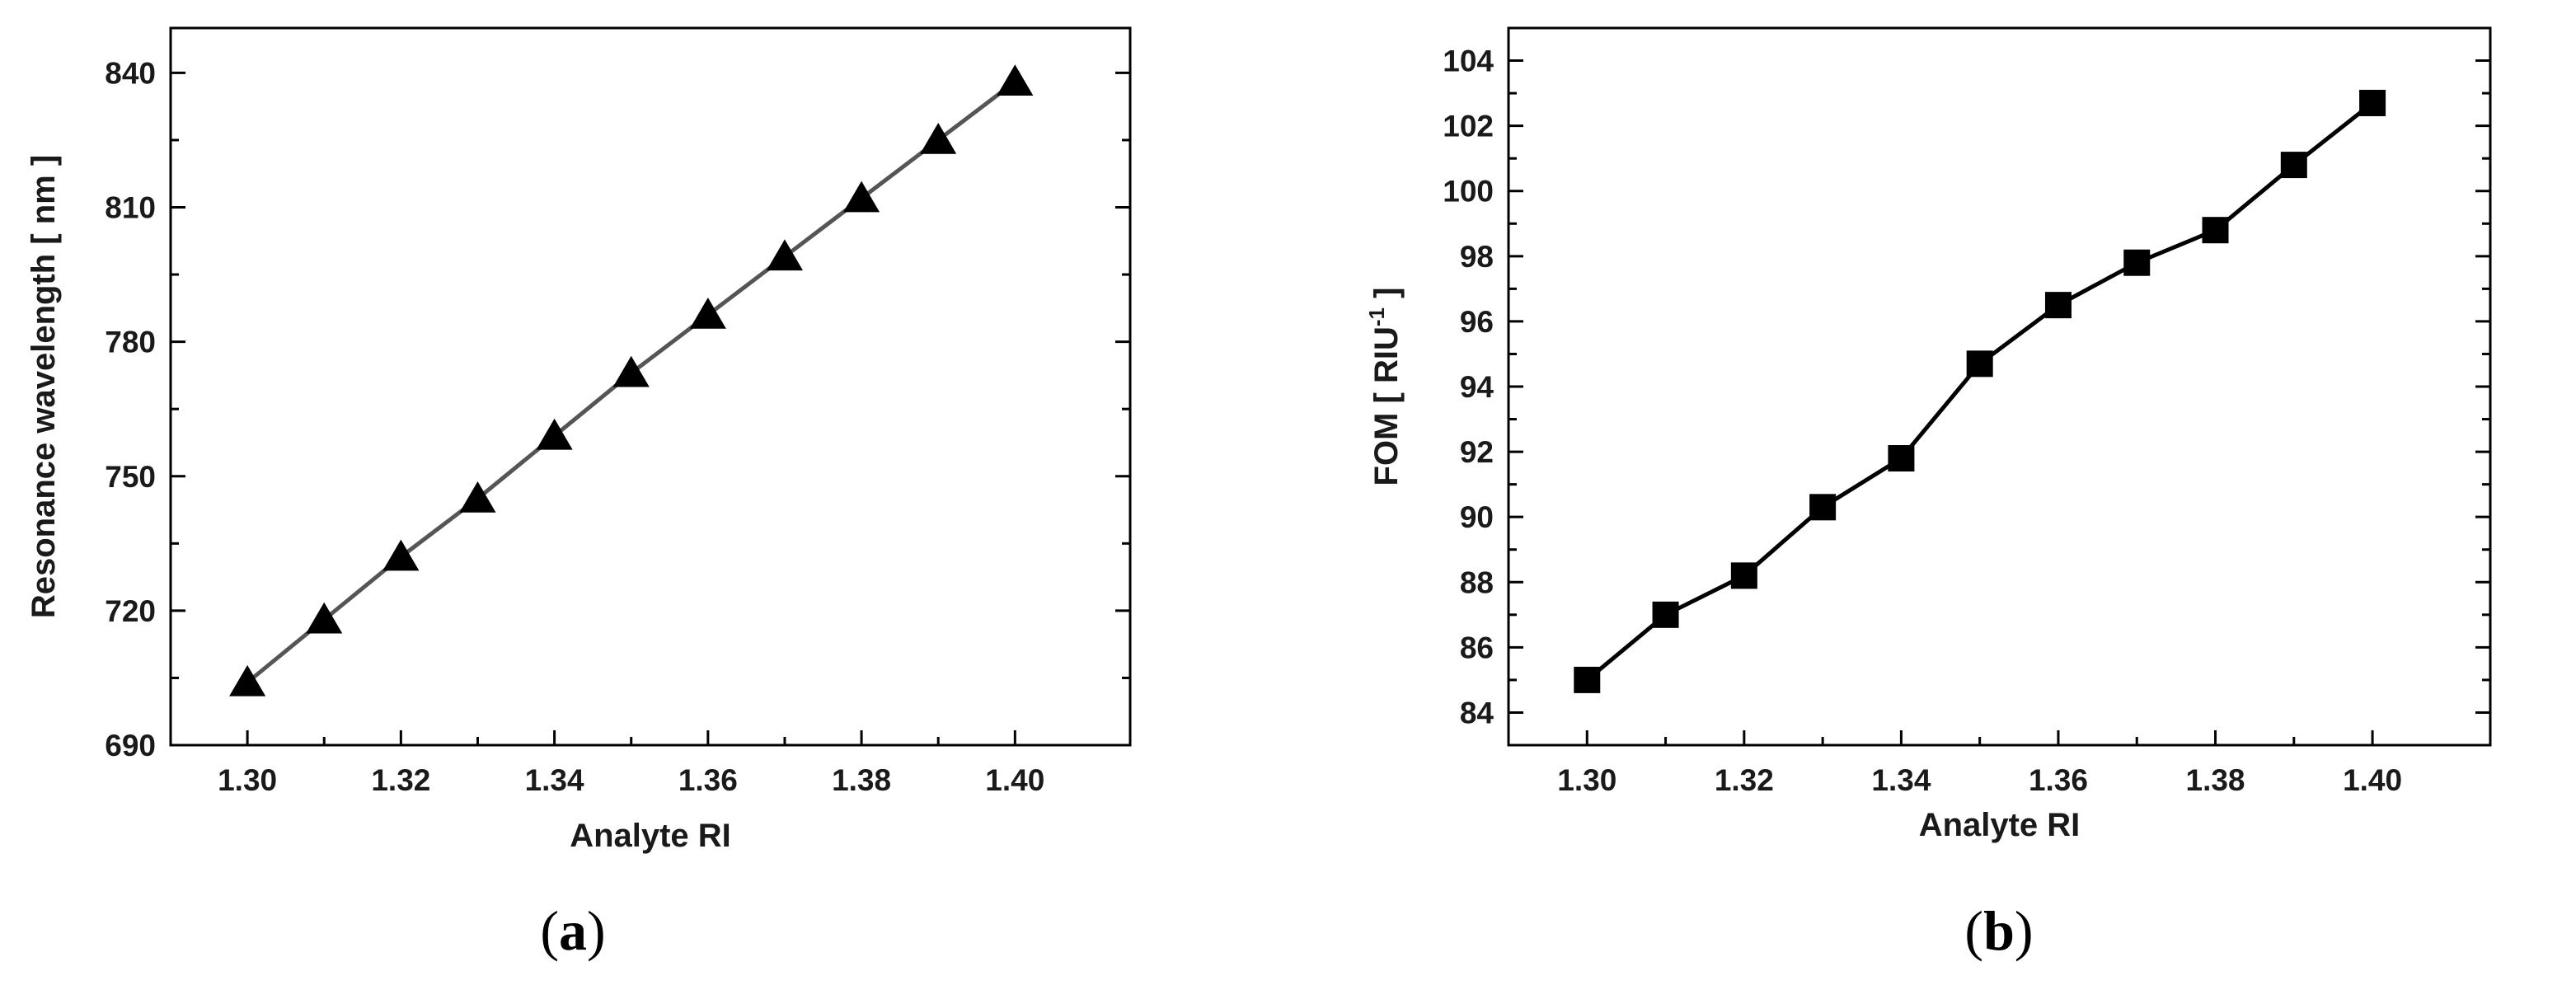  I want to click on panel-label: (a), so click(572, 930).